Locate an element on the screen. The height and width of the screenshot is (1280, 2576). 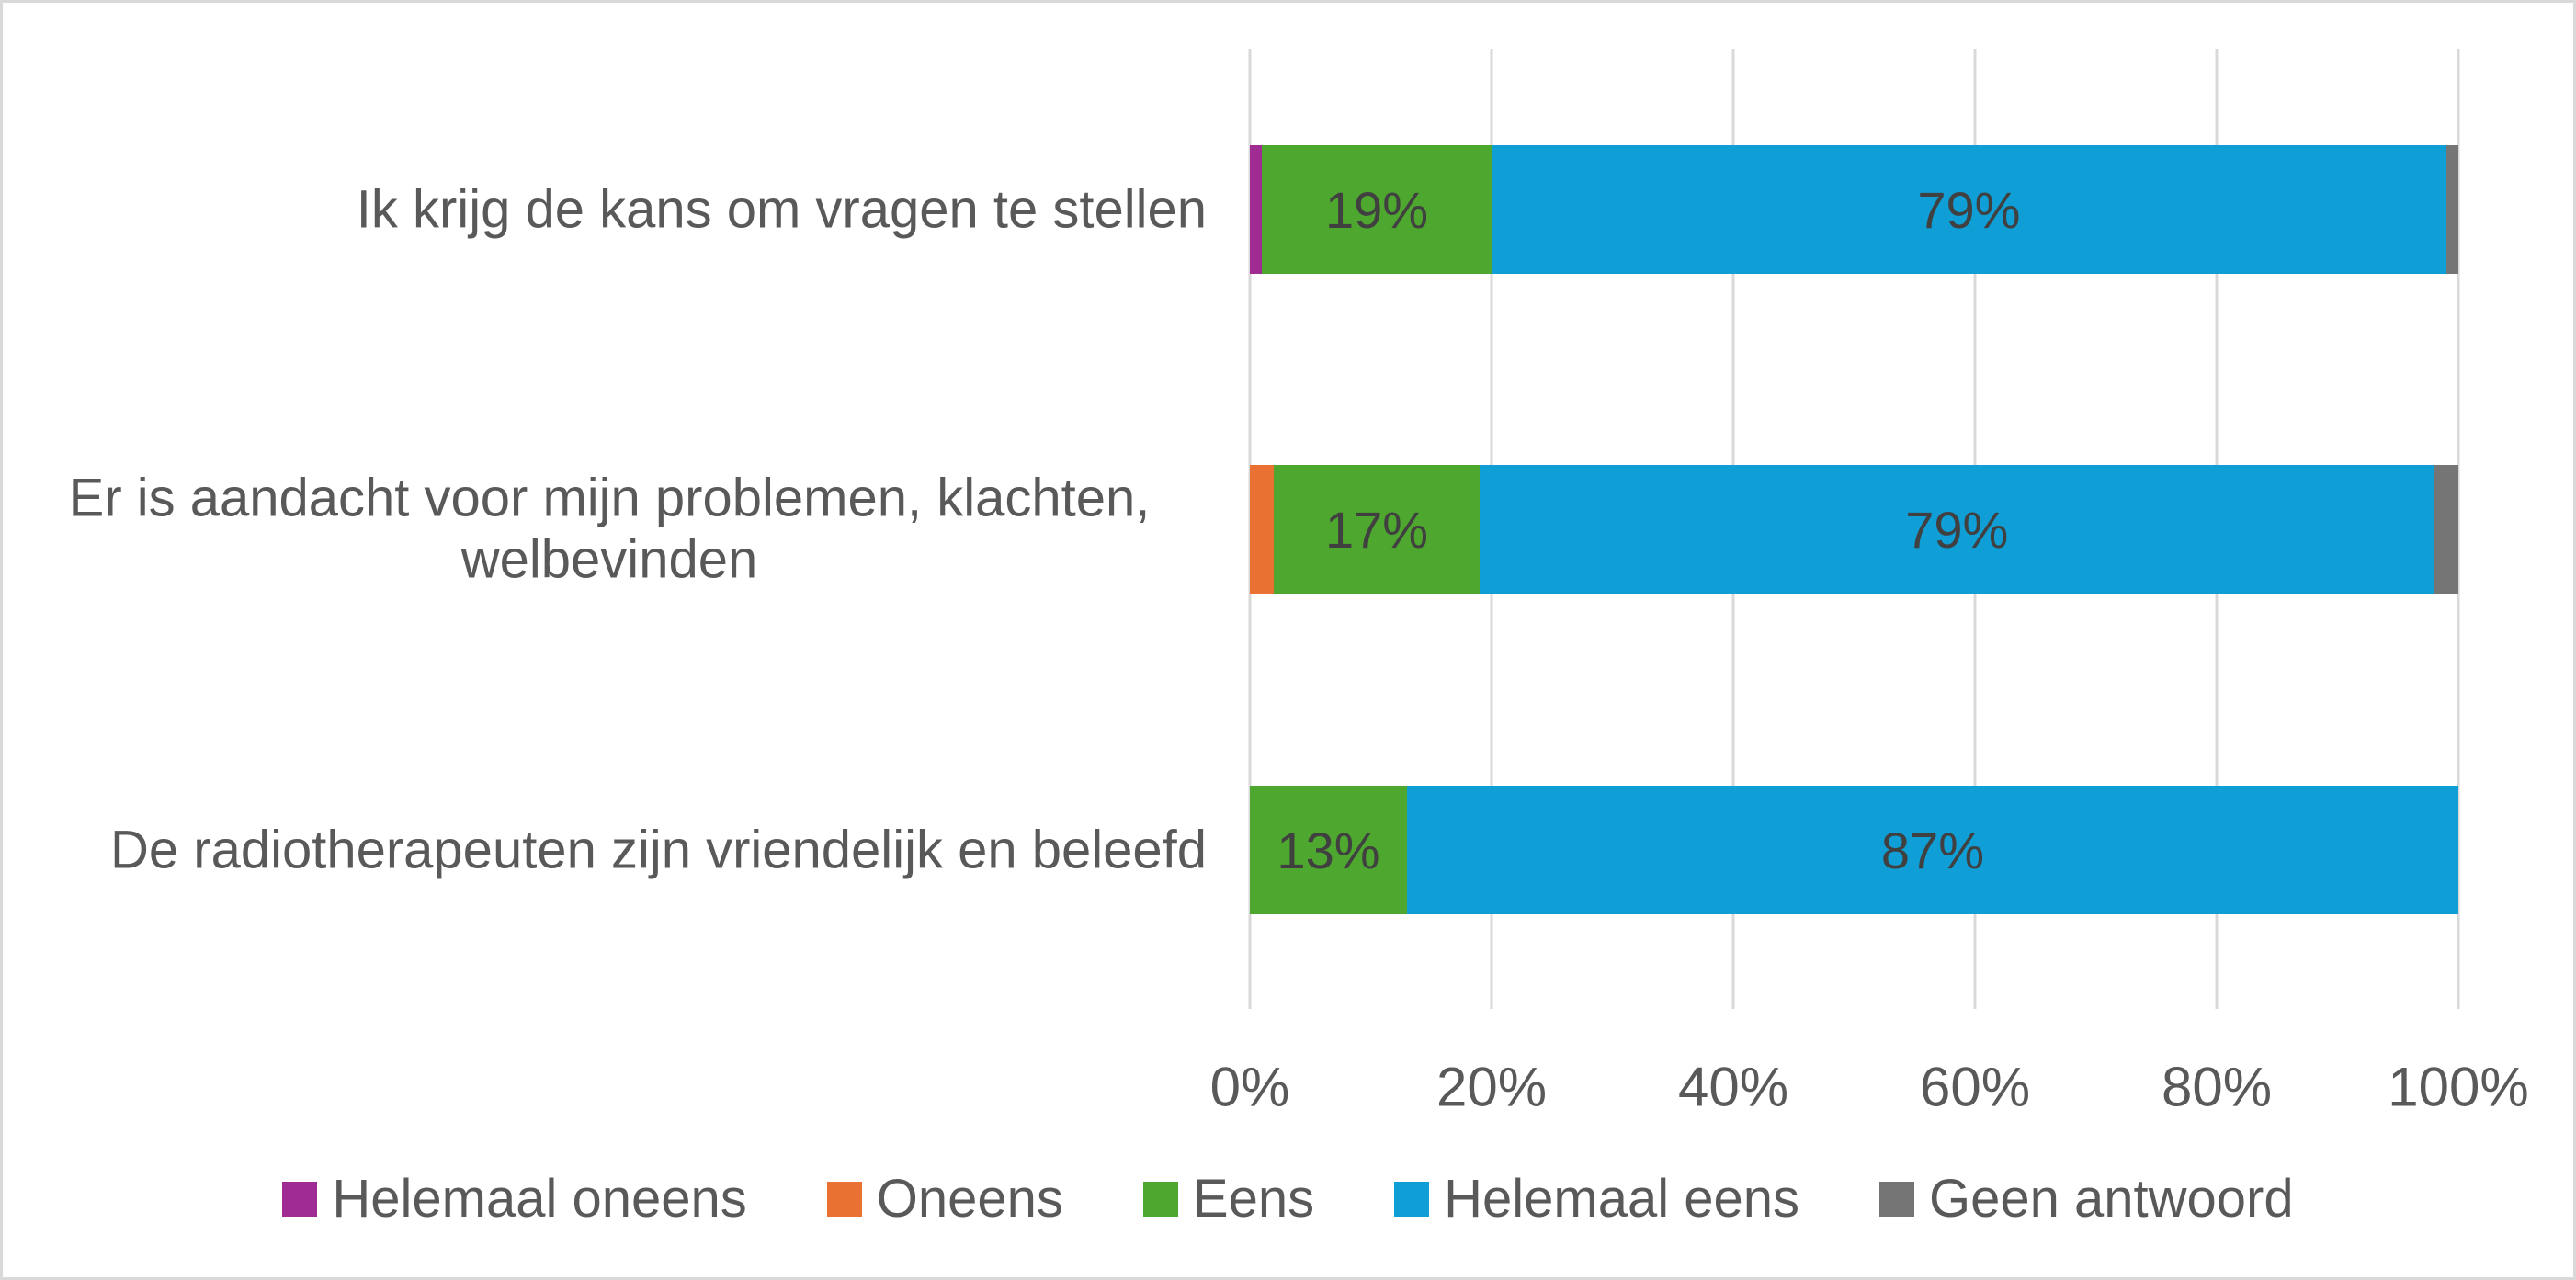
legend-label: Helemaal oneens is located at coordinates (539, 1199).